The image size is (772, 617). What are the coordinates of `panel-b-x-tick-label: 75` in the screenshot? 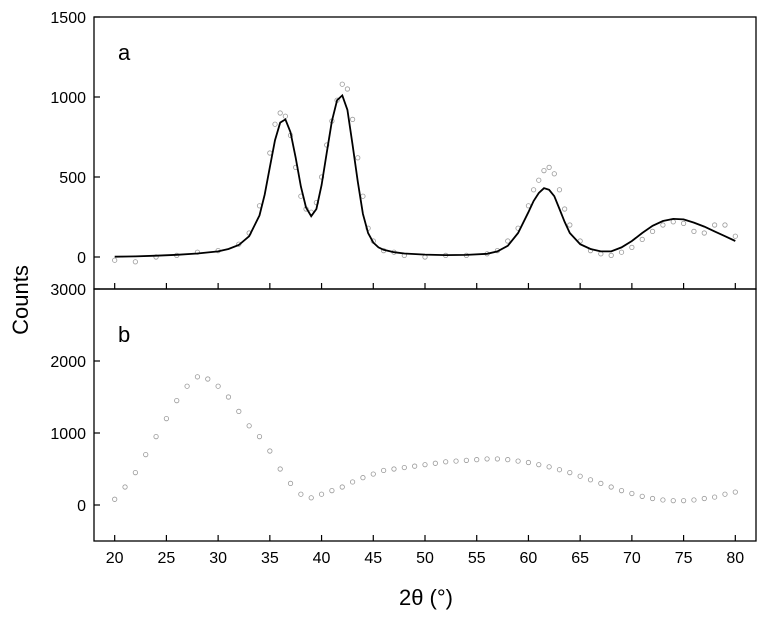 It's located at (684, 558).